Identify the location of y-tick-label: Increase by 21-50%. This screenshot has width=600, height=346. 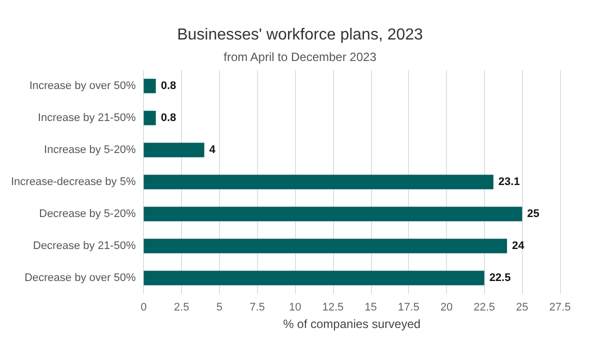
(87, 118).